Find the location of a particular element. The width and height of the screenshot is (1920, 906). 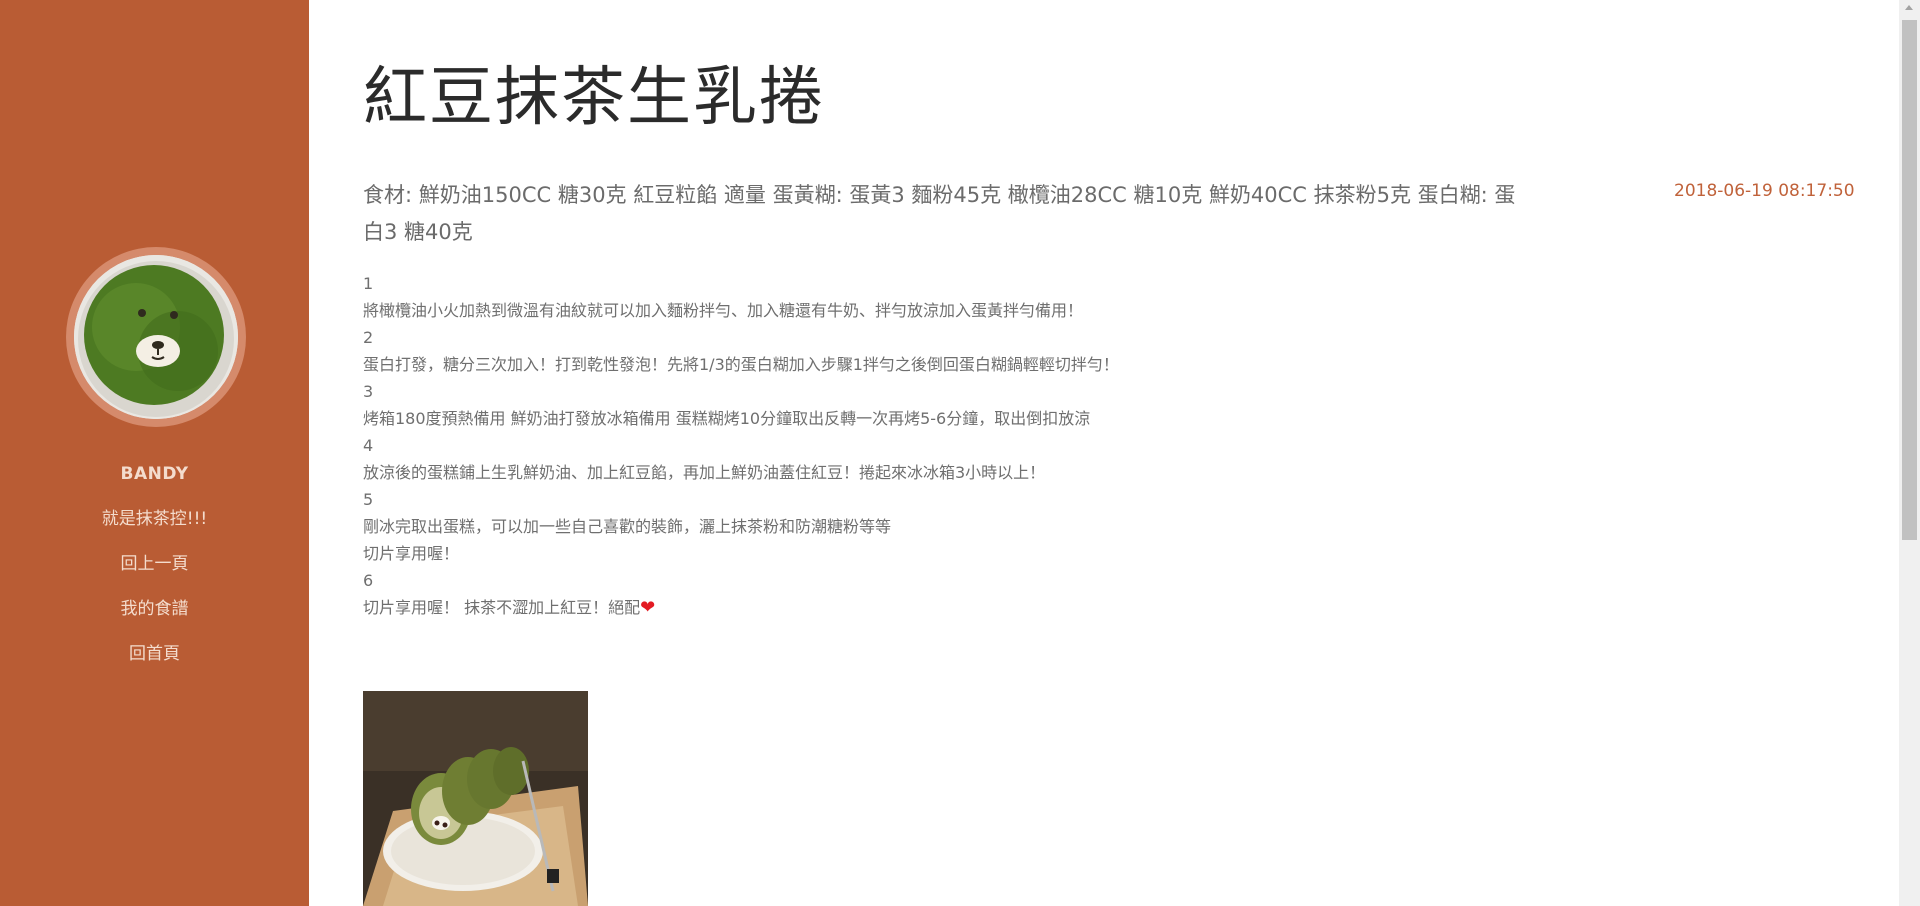

nav-my-recipes-link: 我的食譜 is located at coordinates (154, 609).